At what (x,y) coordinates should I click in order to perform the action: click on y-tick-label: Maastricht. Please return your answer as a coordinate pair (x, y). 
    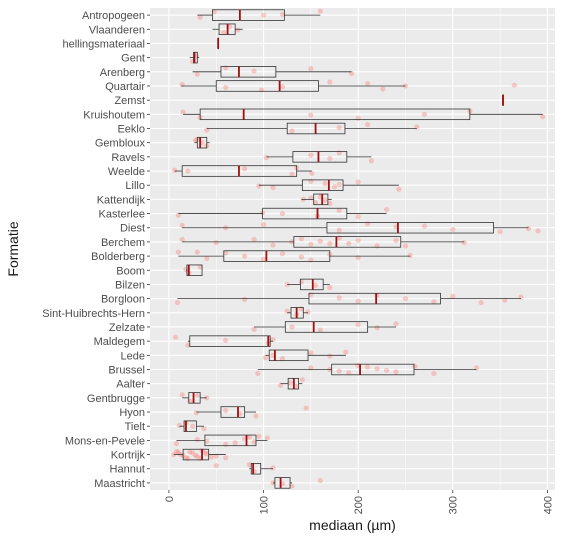
    Looking at the image, I should click on (119, 484).